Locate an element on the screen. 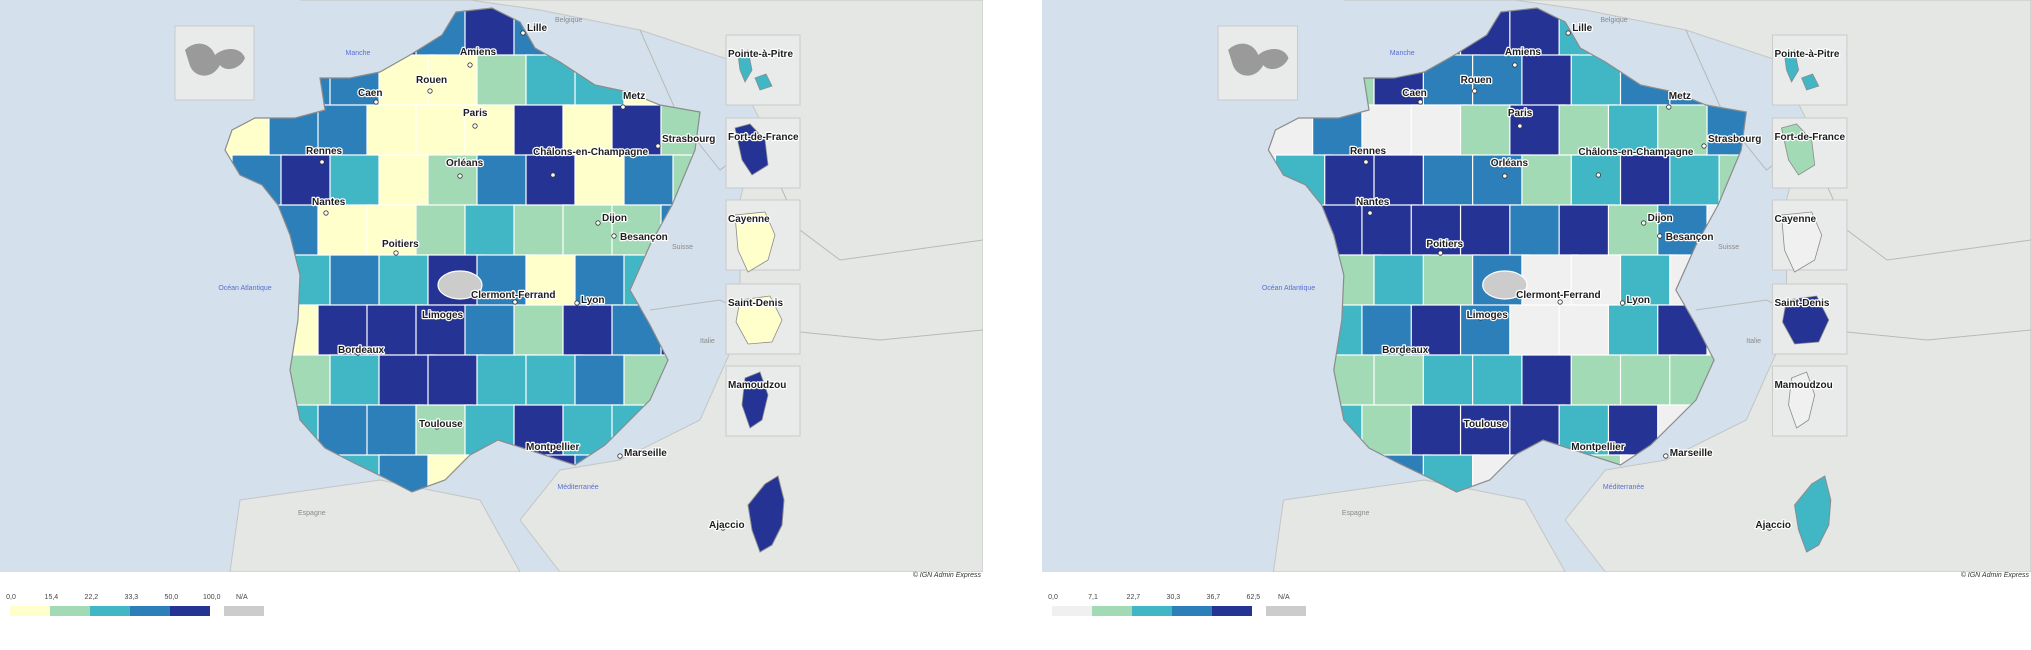 The image size is (2031, 650). legend-break-label: 62,5 is located at coordinates (1253, 597).